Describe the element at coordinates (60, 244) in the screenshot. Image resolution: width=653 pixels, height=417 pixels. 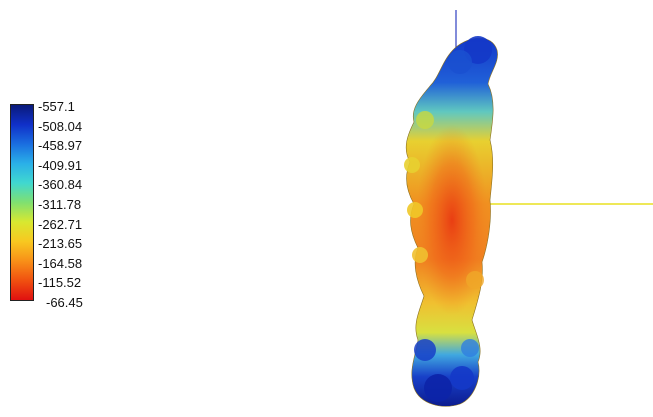
I see `tick-label: -213.65` at that location.